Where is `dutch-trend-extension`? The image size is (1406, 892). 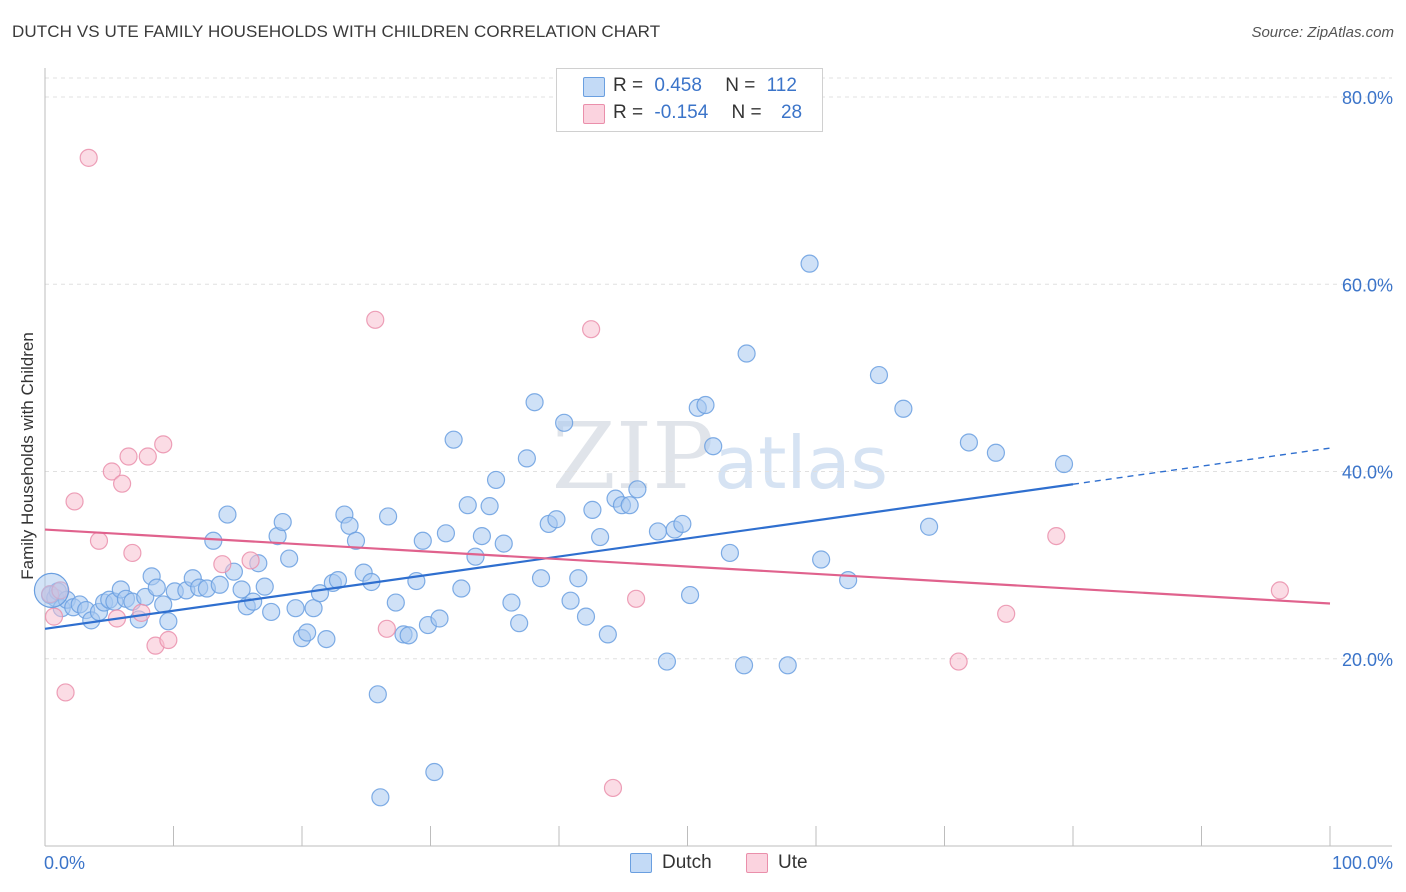 dutch-trend-extension is located at coordinates (1201, 466).